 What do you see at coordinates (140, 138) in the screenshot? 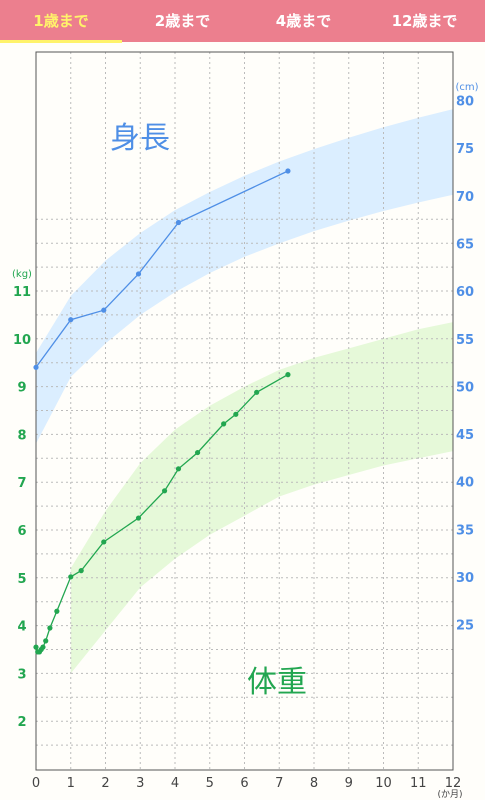
I see `height-label: 身長` at bounding box center [140, 138].